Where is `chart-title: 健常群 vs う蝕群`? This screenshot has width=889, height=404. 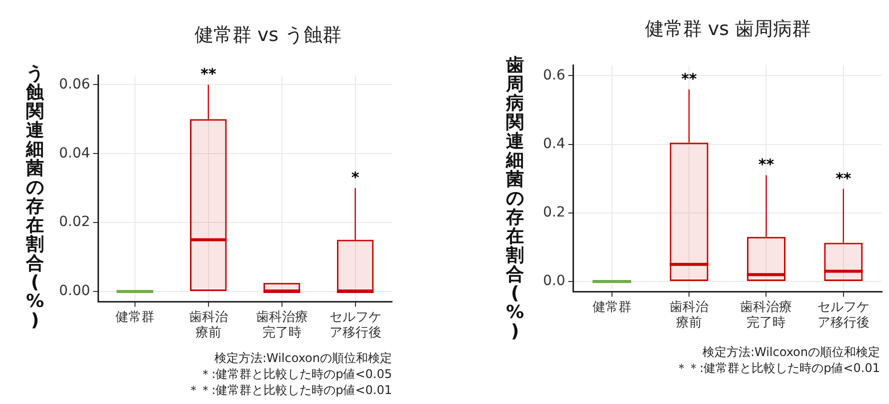 chart-title: 健常群 vs う蝕群 is located at coordinates (268, 35).